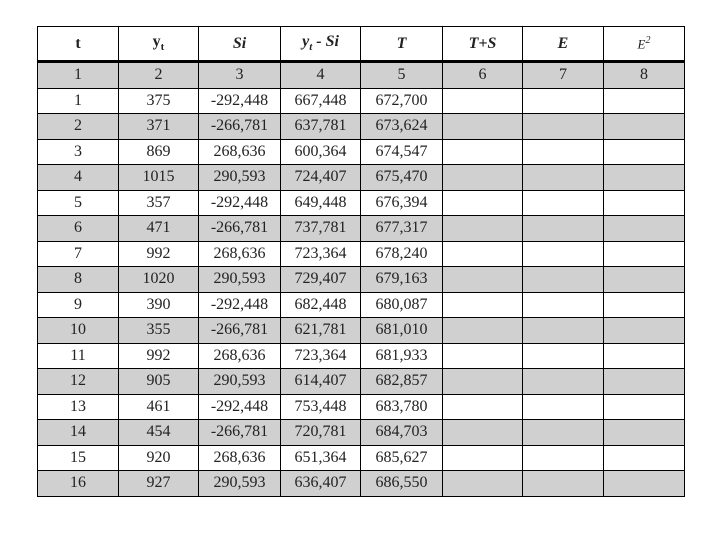 The image size is (720, 540). Describe the element at coordinates (320, 457) in the screenshot. I see `table-cell: 651,364` at that location.